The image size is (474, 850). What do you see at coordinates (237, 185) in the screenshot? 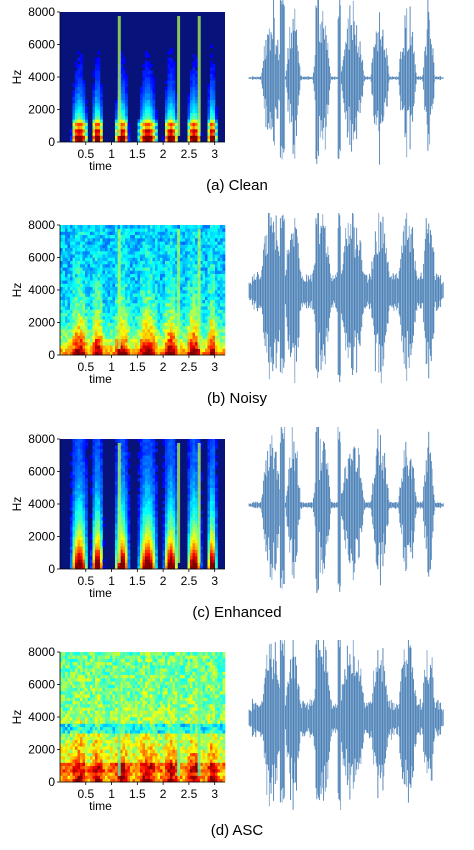
I see `caption-clean: (a) Clean` at bounding box center [237, 185].